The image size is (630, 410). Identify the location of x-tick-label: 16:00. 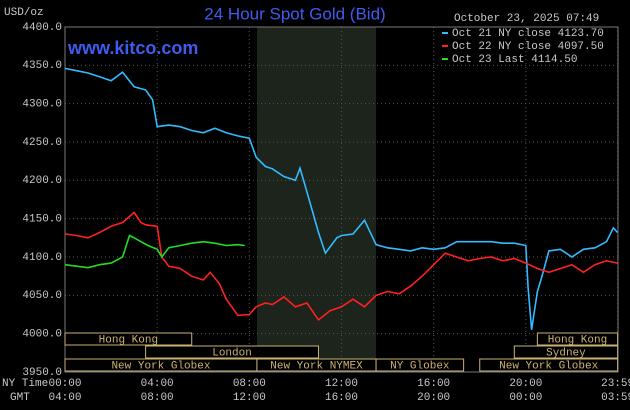
(433, 384).